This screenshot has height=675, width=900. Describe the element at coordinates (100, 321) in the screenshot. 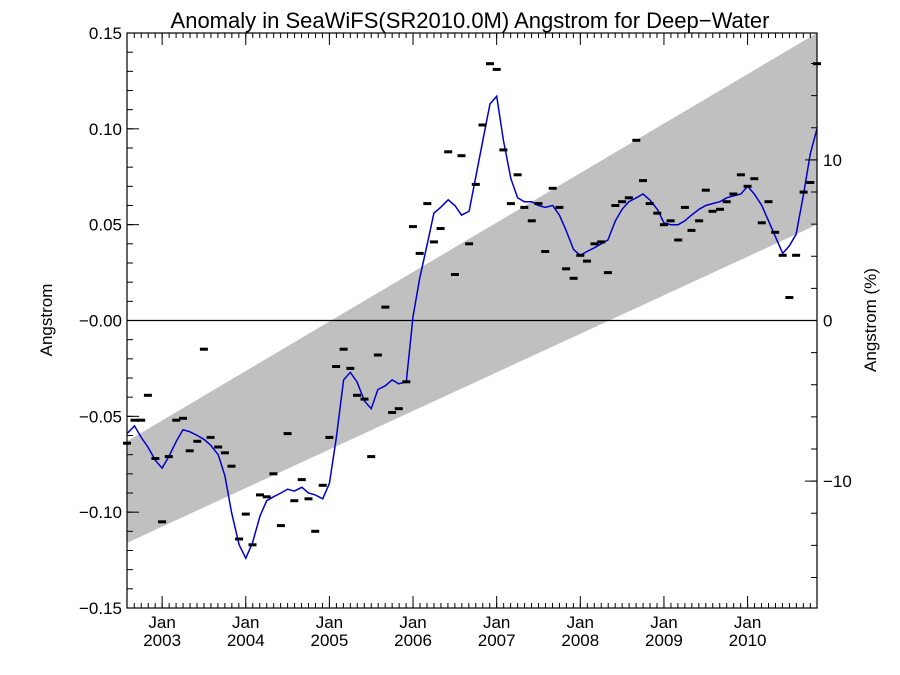

I see `y-tick-label: −0.00` at that location.